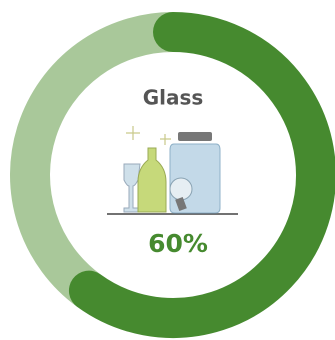  I want to click on glass-illustration, so click(172, 170).